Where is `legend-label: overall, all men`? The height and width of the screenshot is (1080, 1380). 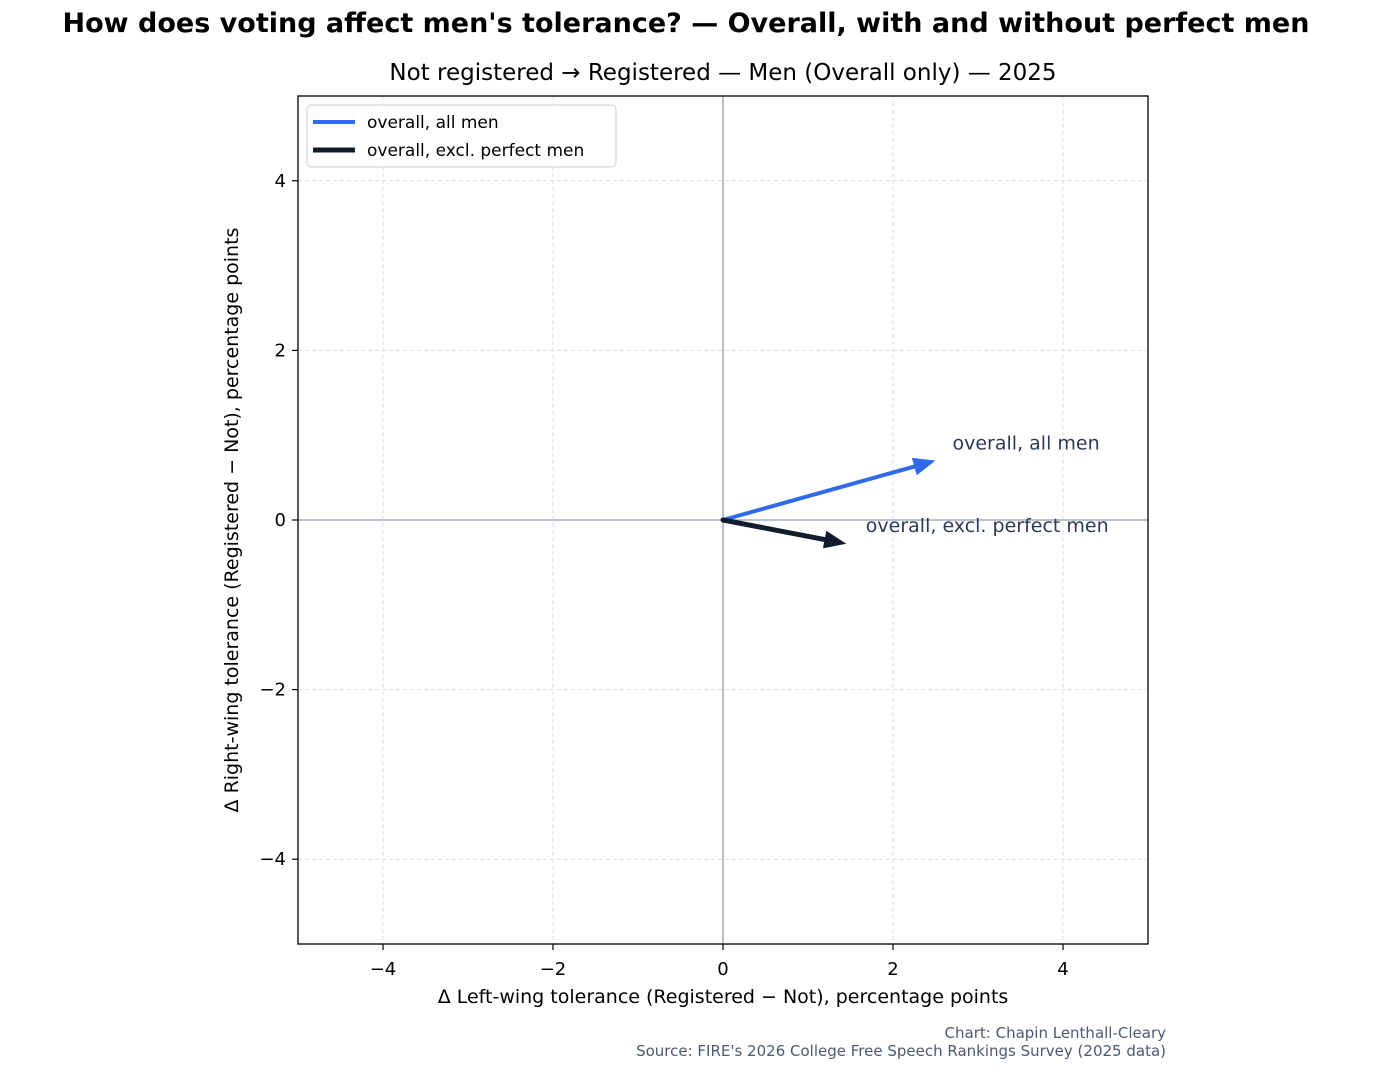
legend-label: overall, all men is located at coordinates (433, 123).